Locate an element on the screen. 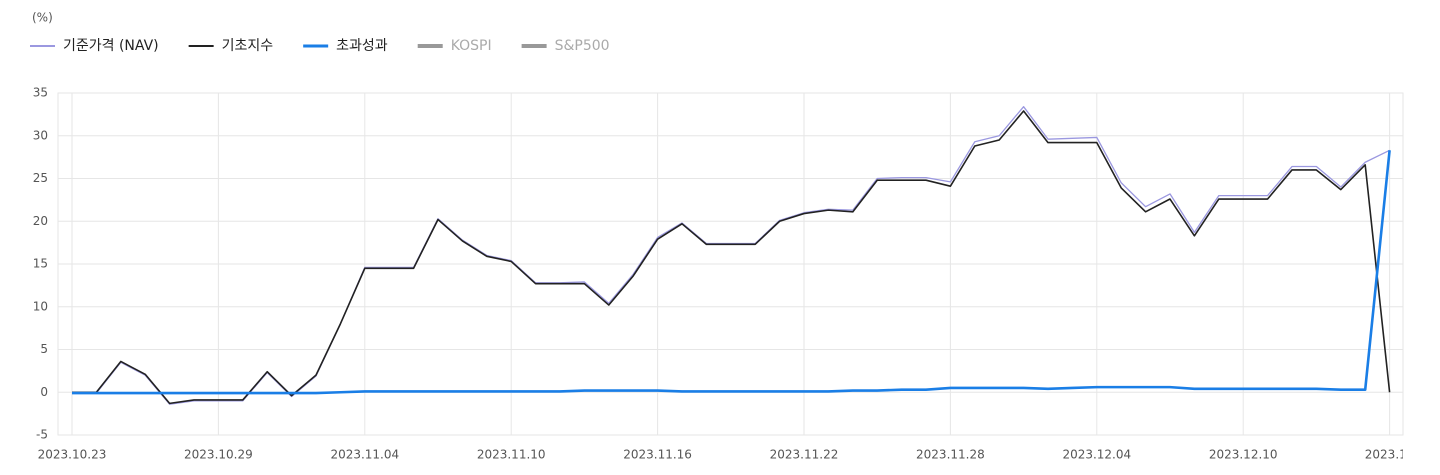  y-axis-label: (%) is located at coordinates (42, 18).